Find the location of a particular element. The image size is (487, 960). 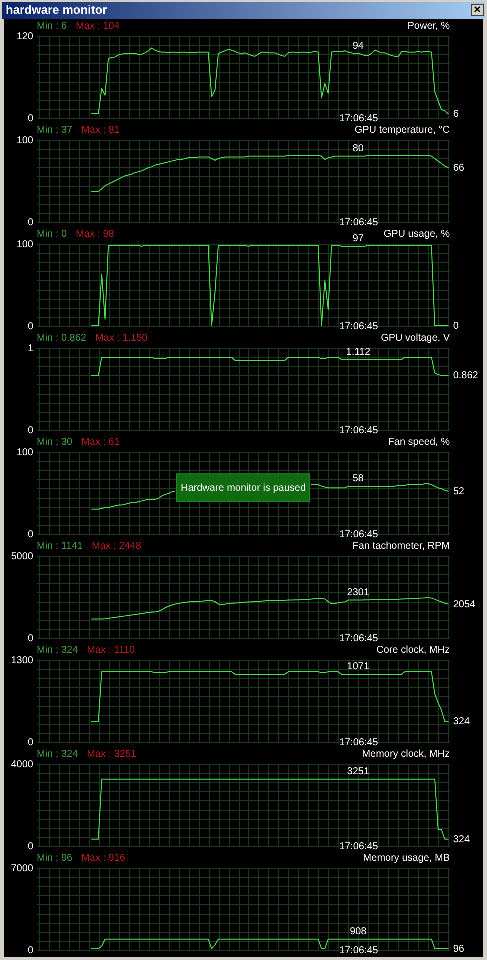

data-label: 6 is located at coordinates (456, 114).